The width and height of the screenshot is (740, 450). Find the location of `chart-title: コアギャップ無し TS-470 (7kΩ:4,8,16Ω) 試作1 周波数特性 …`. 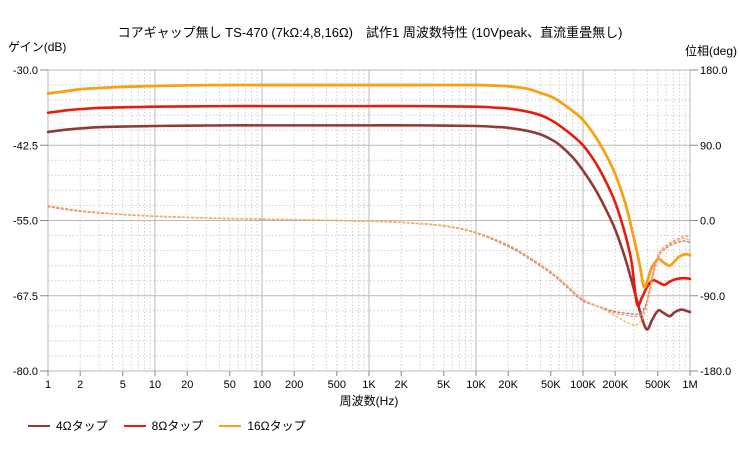

chart-title: コアギャップ無し TS-470 (7kΩ:4,8,16Ω) 試作1 周波数特性 … is located at coordinates (370, 32).